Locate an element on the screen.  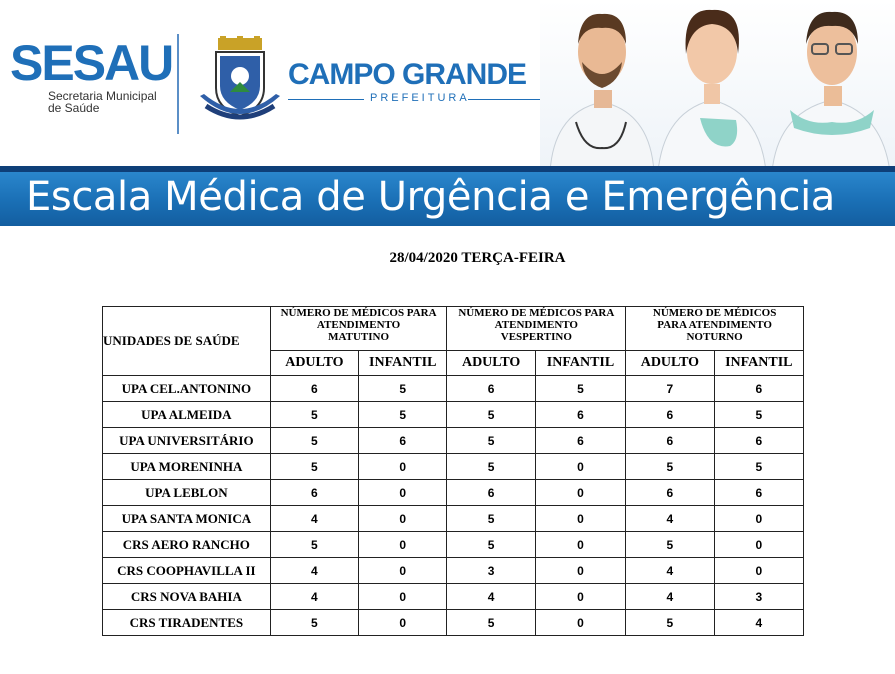
banner-stripe is located at coordinates (447, 169).